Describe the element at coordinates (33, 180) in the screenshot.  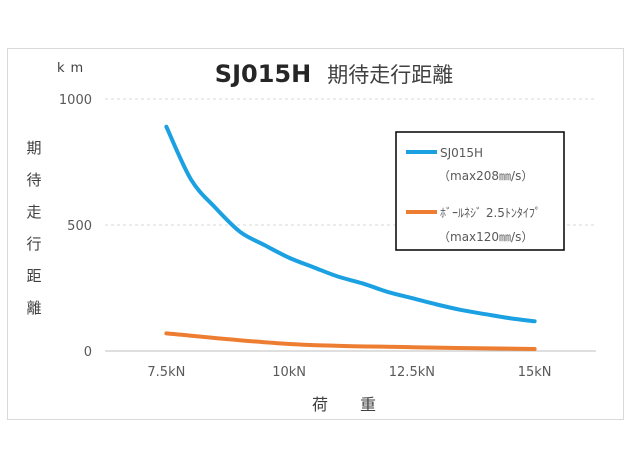
I see `y-axis-label-char: 待` at that location.